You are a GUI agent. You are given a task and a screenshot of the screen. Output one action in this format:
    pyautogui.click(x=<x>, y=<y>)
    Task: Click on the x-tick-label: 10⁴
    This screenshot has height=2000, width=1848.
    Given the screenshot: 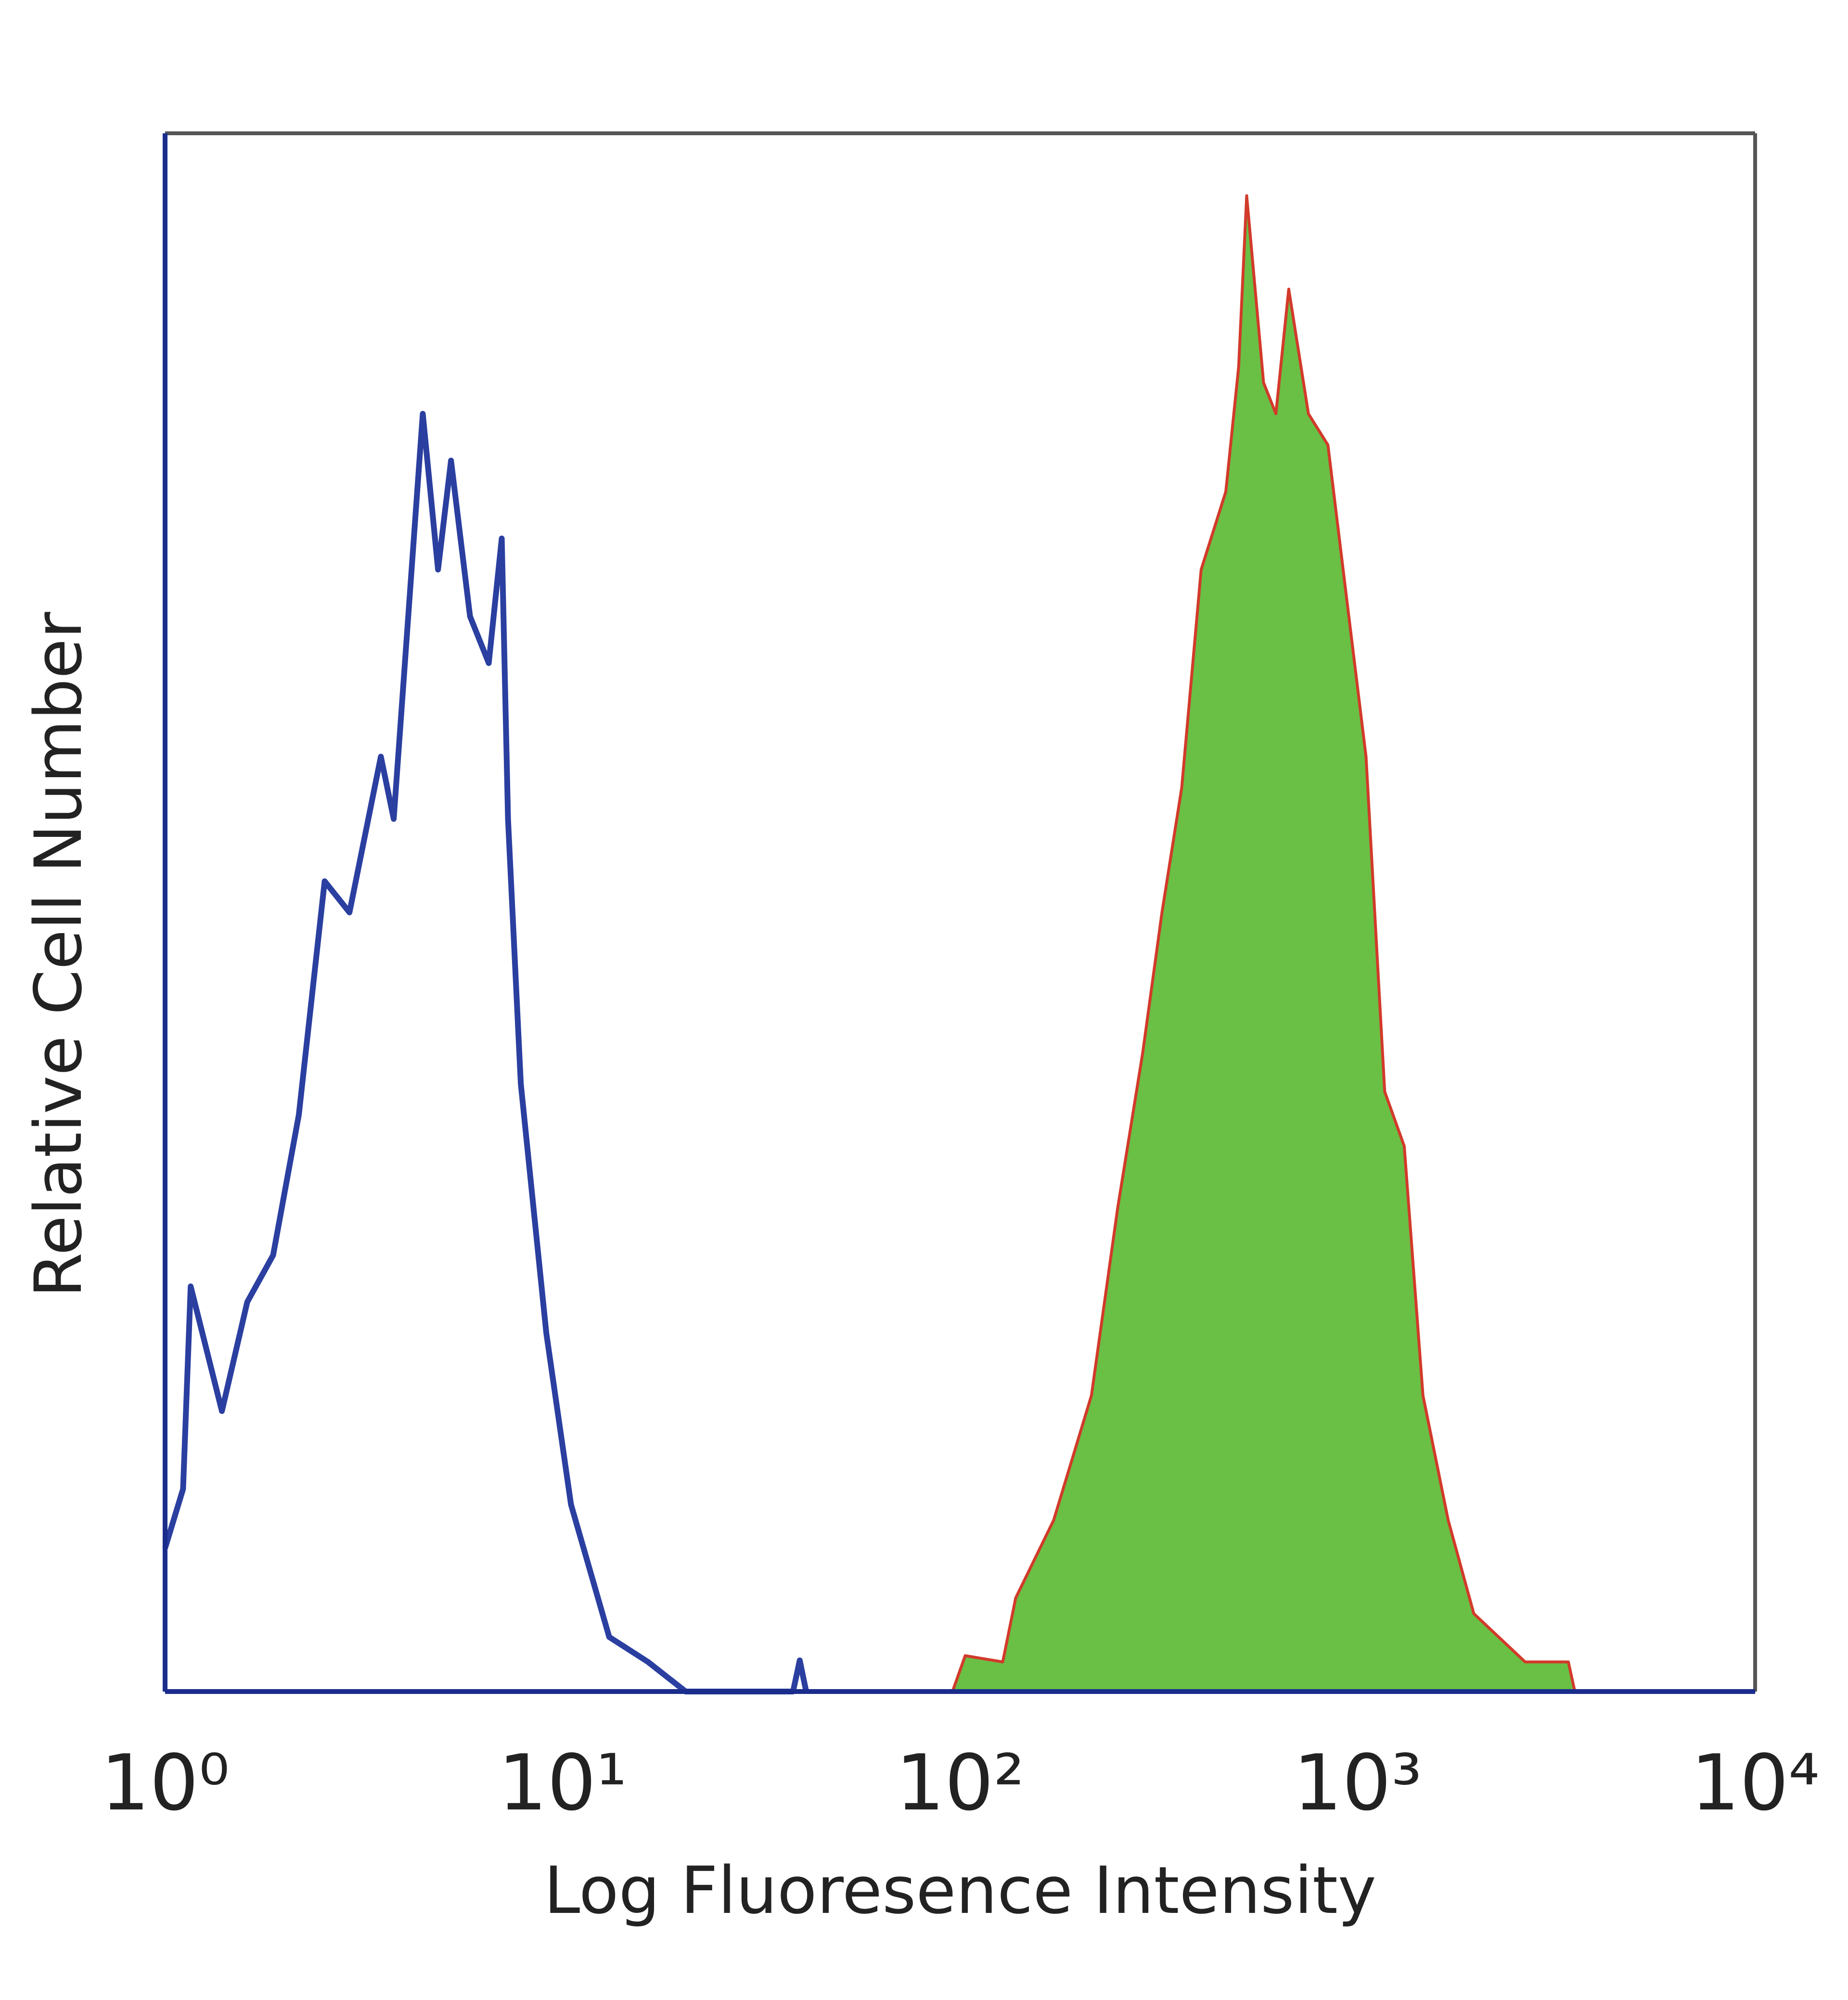 What is the action you would take?
    pyautogui.click(x=1755, y=1783)
    